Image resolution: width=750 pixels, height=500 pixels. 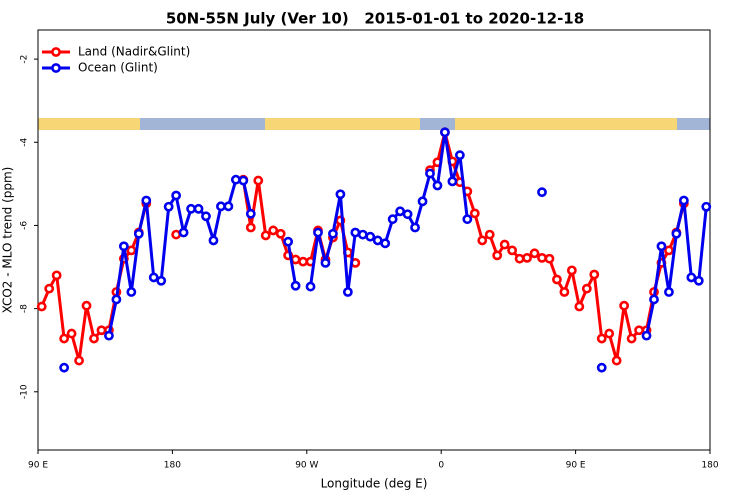 I want to click on y-tick-label: -6, so click(x=25, y=225).